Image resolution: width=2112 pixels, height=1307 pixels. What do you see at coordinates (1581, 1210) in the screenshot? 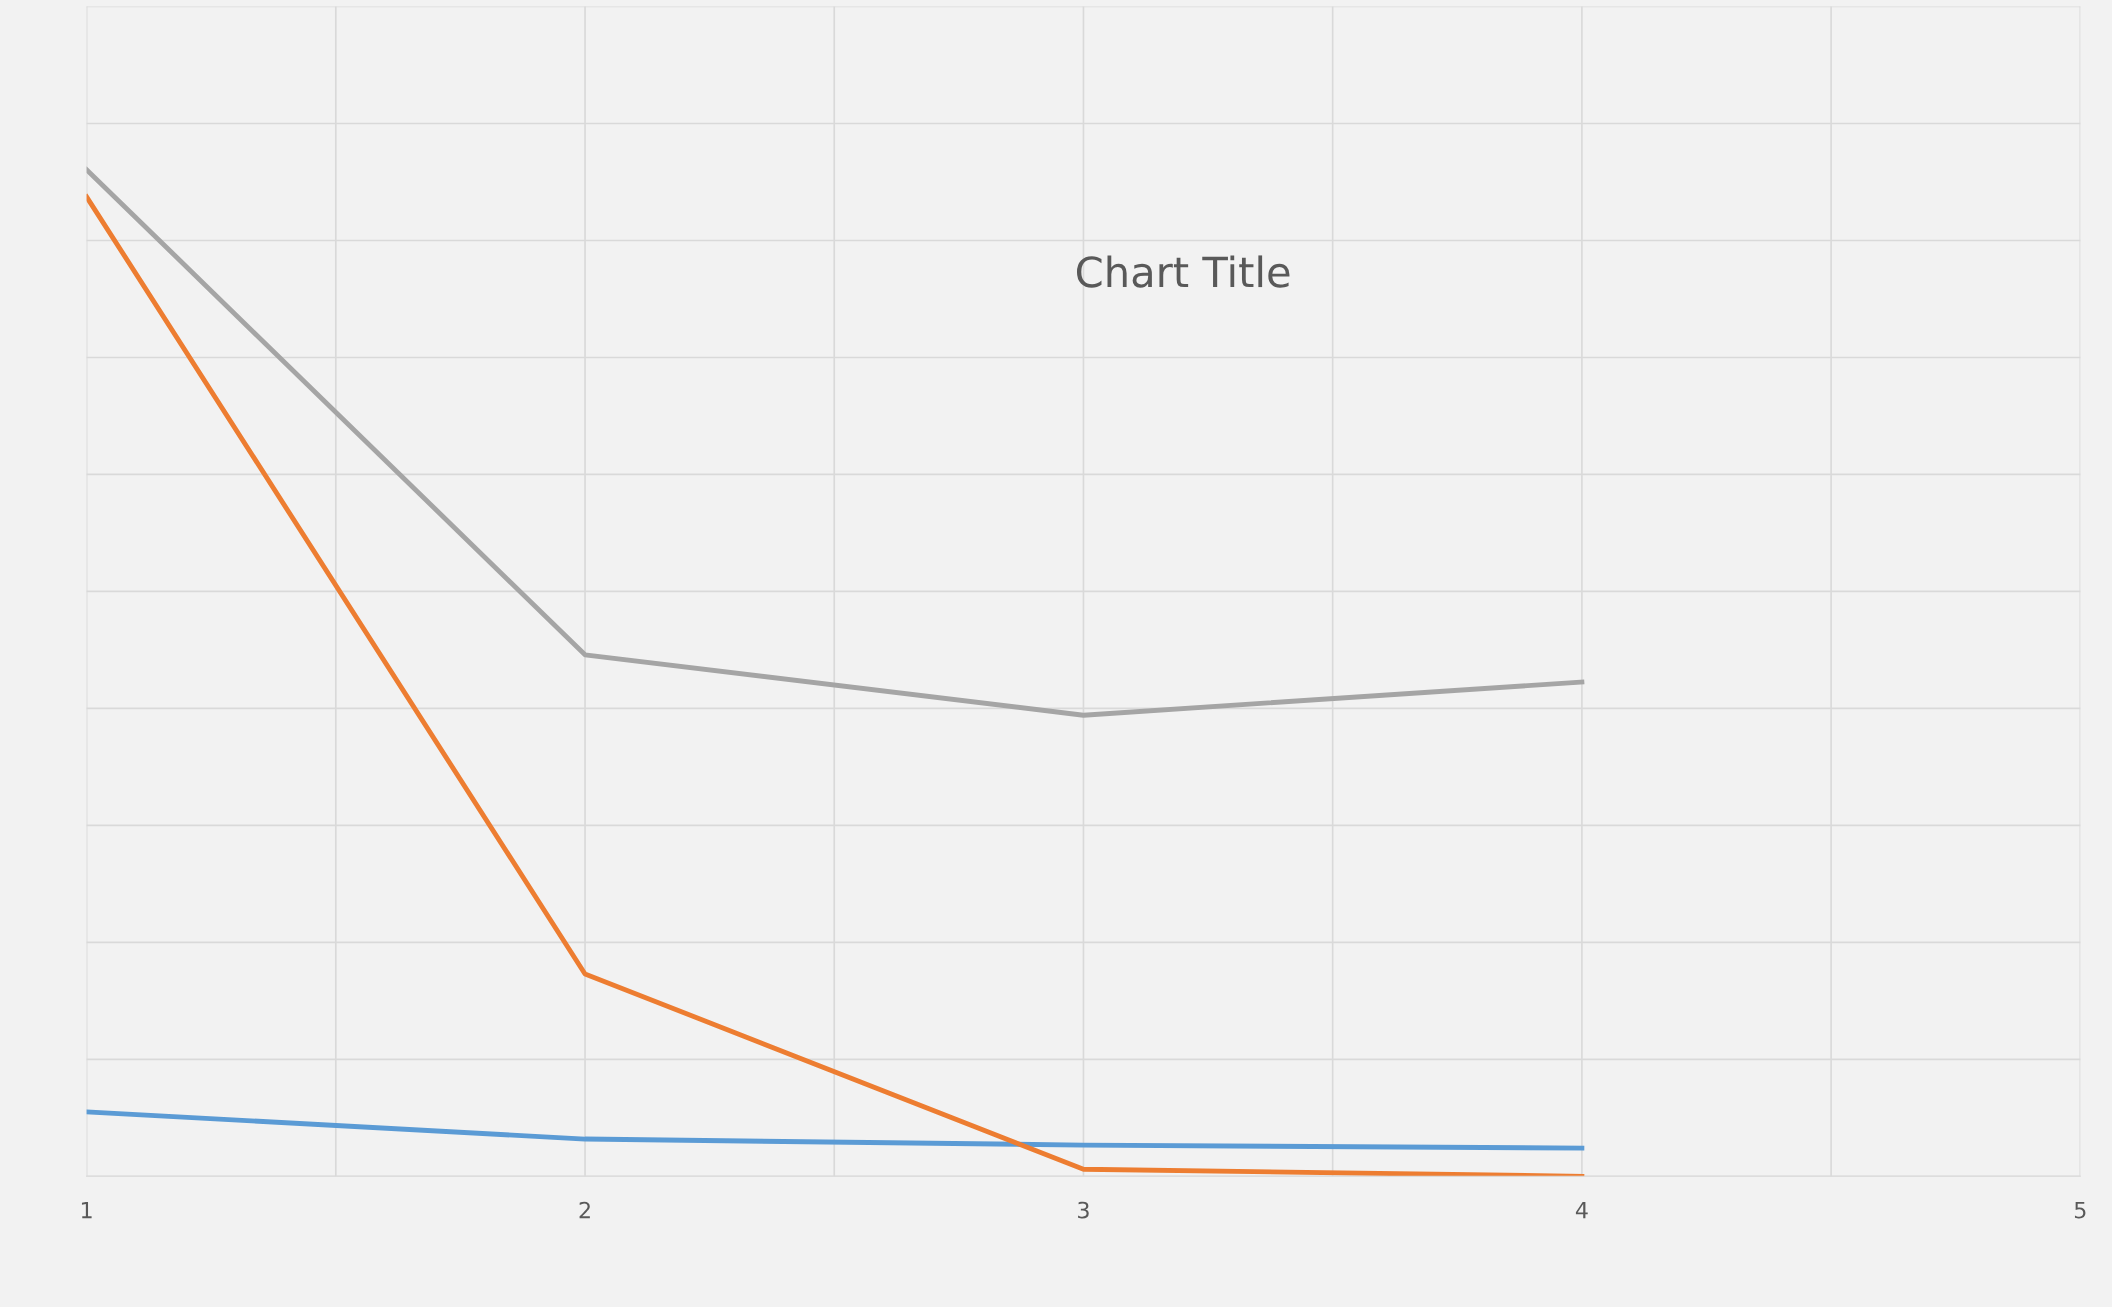
I see `x-tick-label: 4` at bounding box center [1581, 1210].